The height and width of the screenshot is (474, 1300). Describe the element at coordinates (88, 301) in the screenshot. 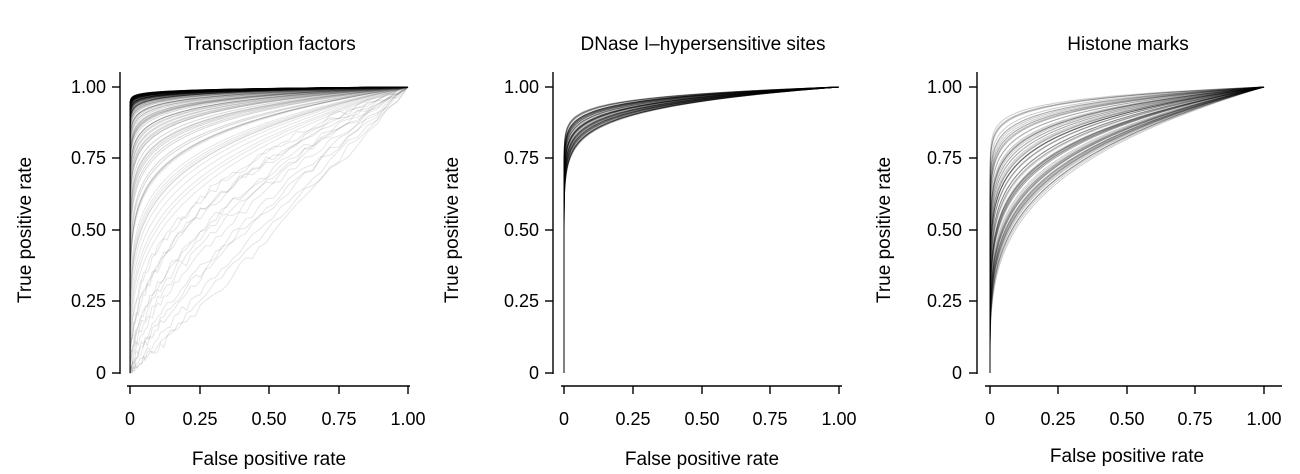

I see `y-tick-label: 0.25` at that location.